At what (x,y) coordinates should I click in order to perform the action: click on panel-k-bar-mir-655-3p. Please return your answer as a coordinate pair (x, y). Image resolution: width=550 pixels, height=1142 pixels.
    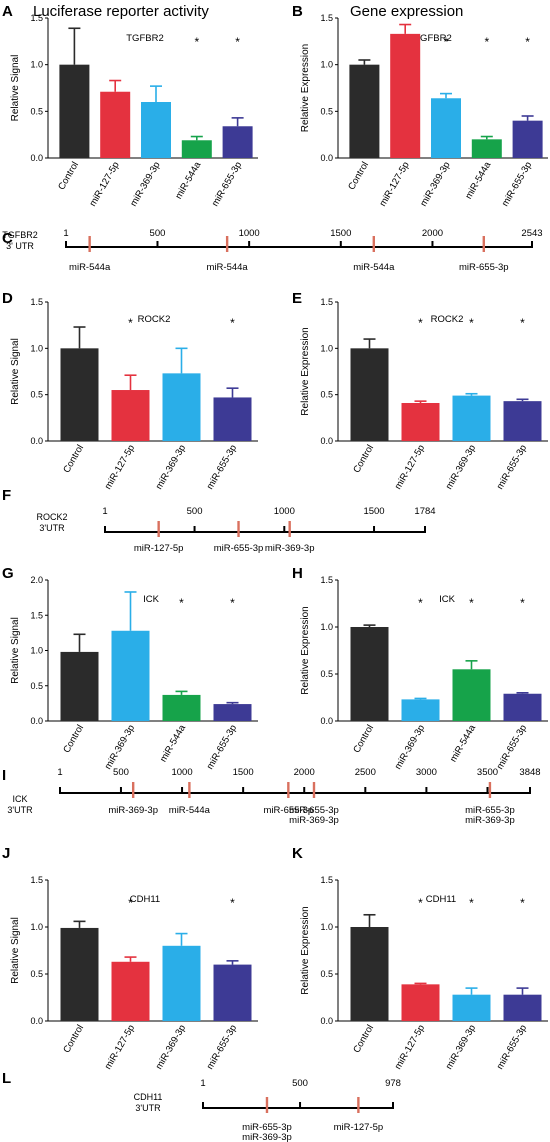
    Looking at the image, I should click on (522, 1007).